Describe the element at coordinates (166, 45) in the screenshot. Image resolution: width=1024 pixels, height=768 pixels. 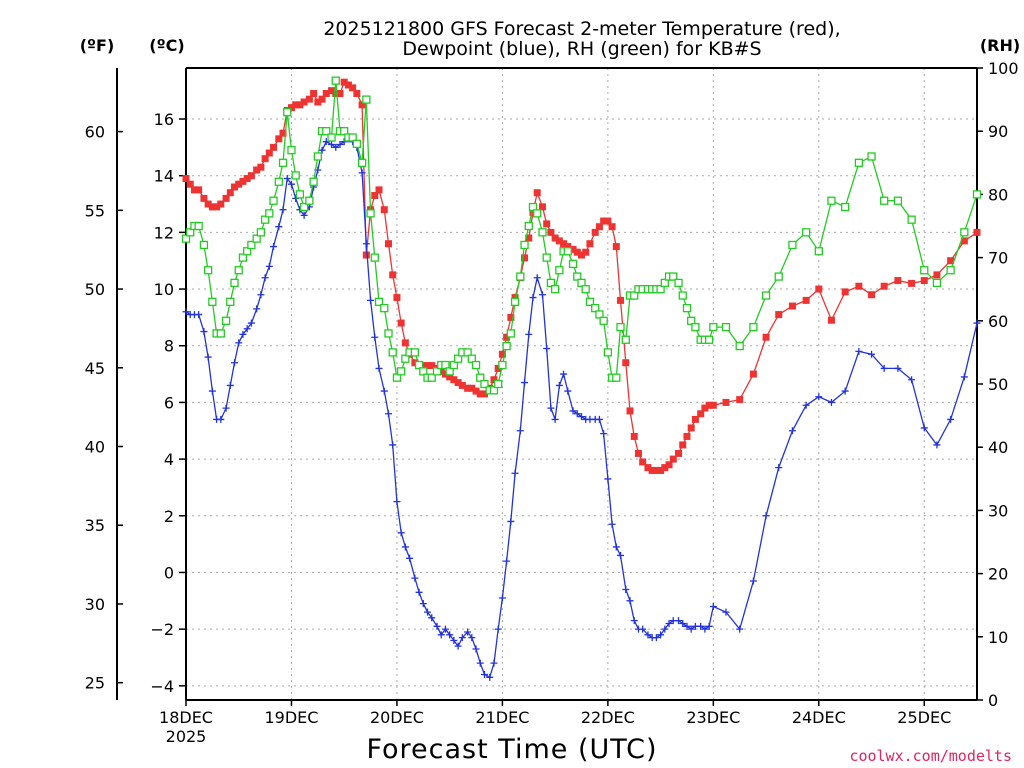
I see `celsius-axis-label: (ºC)` at that location.